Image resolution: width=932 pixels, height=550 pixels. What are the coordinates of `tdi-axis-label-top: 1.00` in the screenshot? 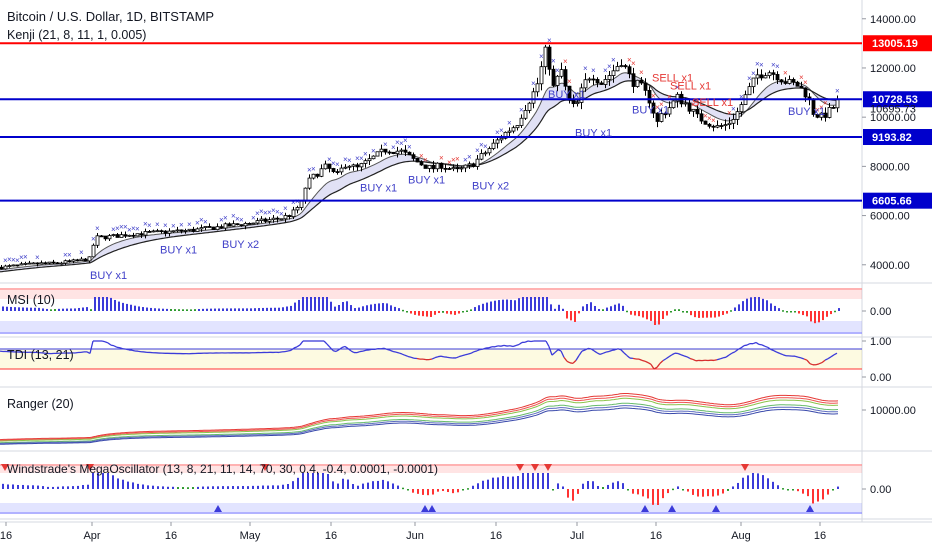 It's located at (880, 342).